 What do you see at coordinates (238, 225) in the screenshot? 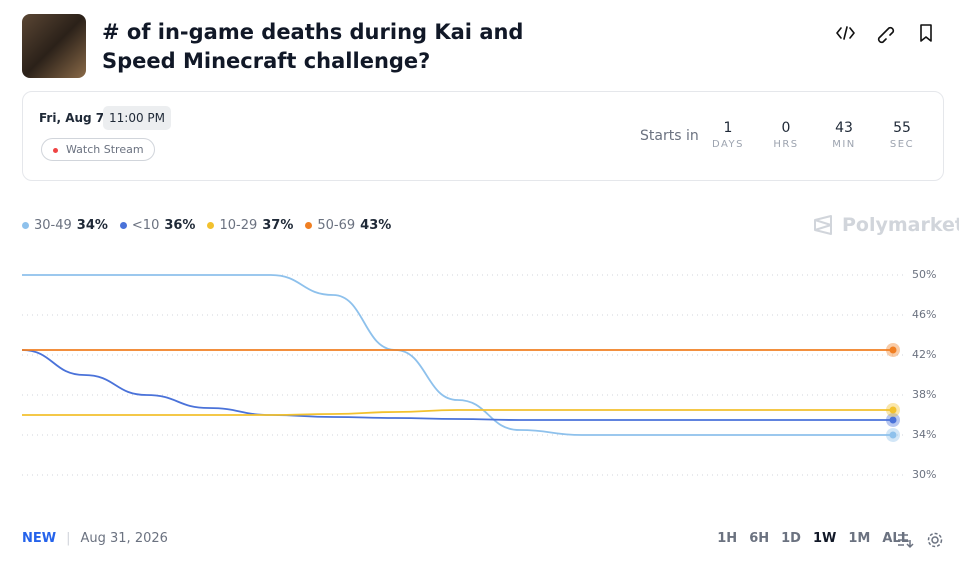
I see `legend-name: 10-29` at bounding box center [238, 225].